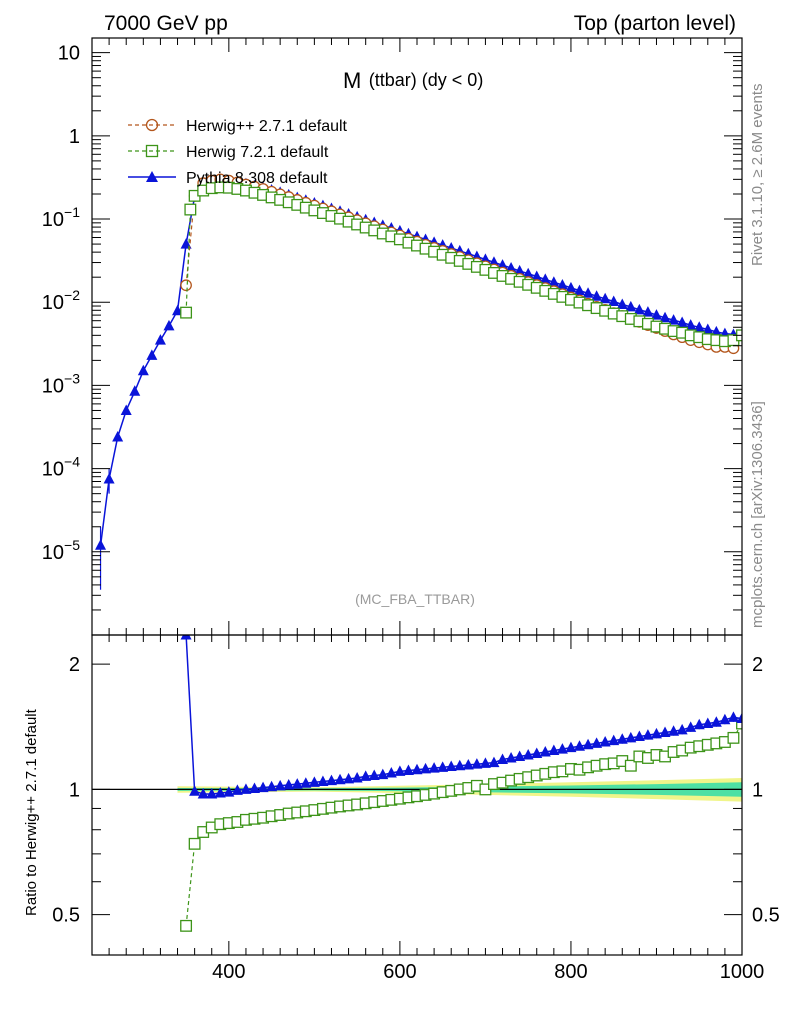  Describe the element at coordinates (257, 152) in the screenshot. I see `legend-label-herwig7: Herwig 7.2.1 default` at that location.